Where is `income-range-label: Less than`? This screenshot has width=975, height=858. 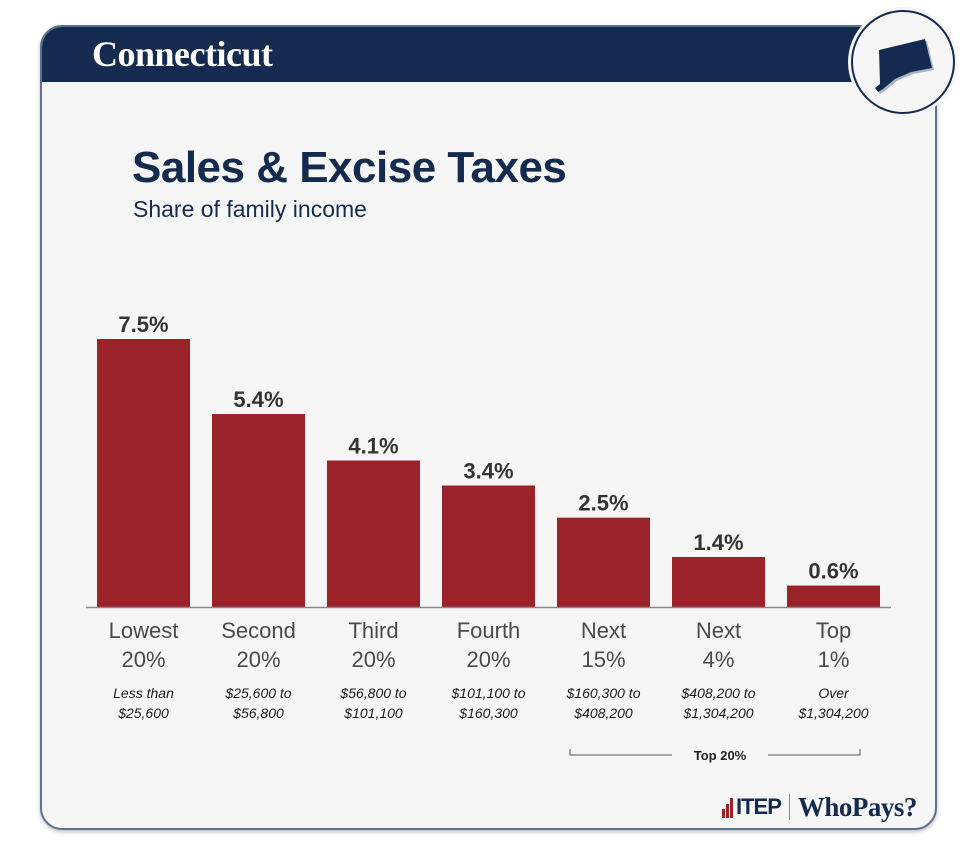 income-range-label: Less than is located at coordinates (143, 693).